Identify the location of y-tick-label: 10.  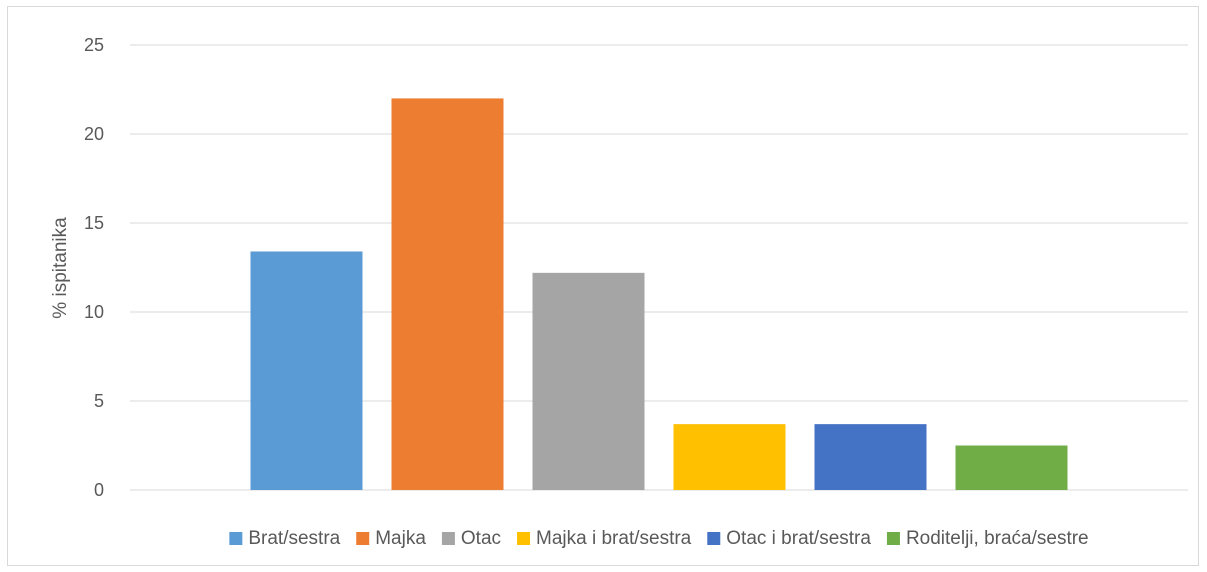
(94, 312).